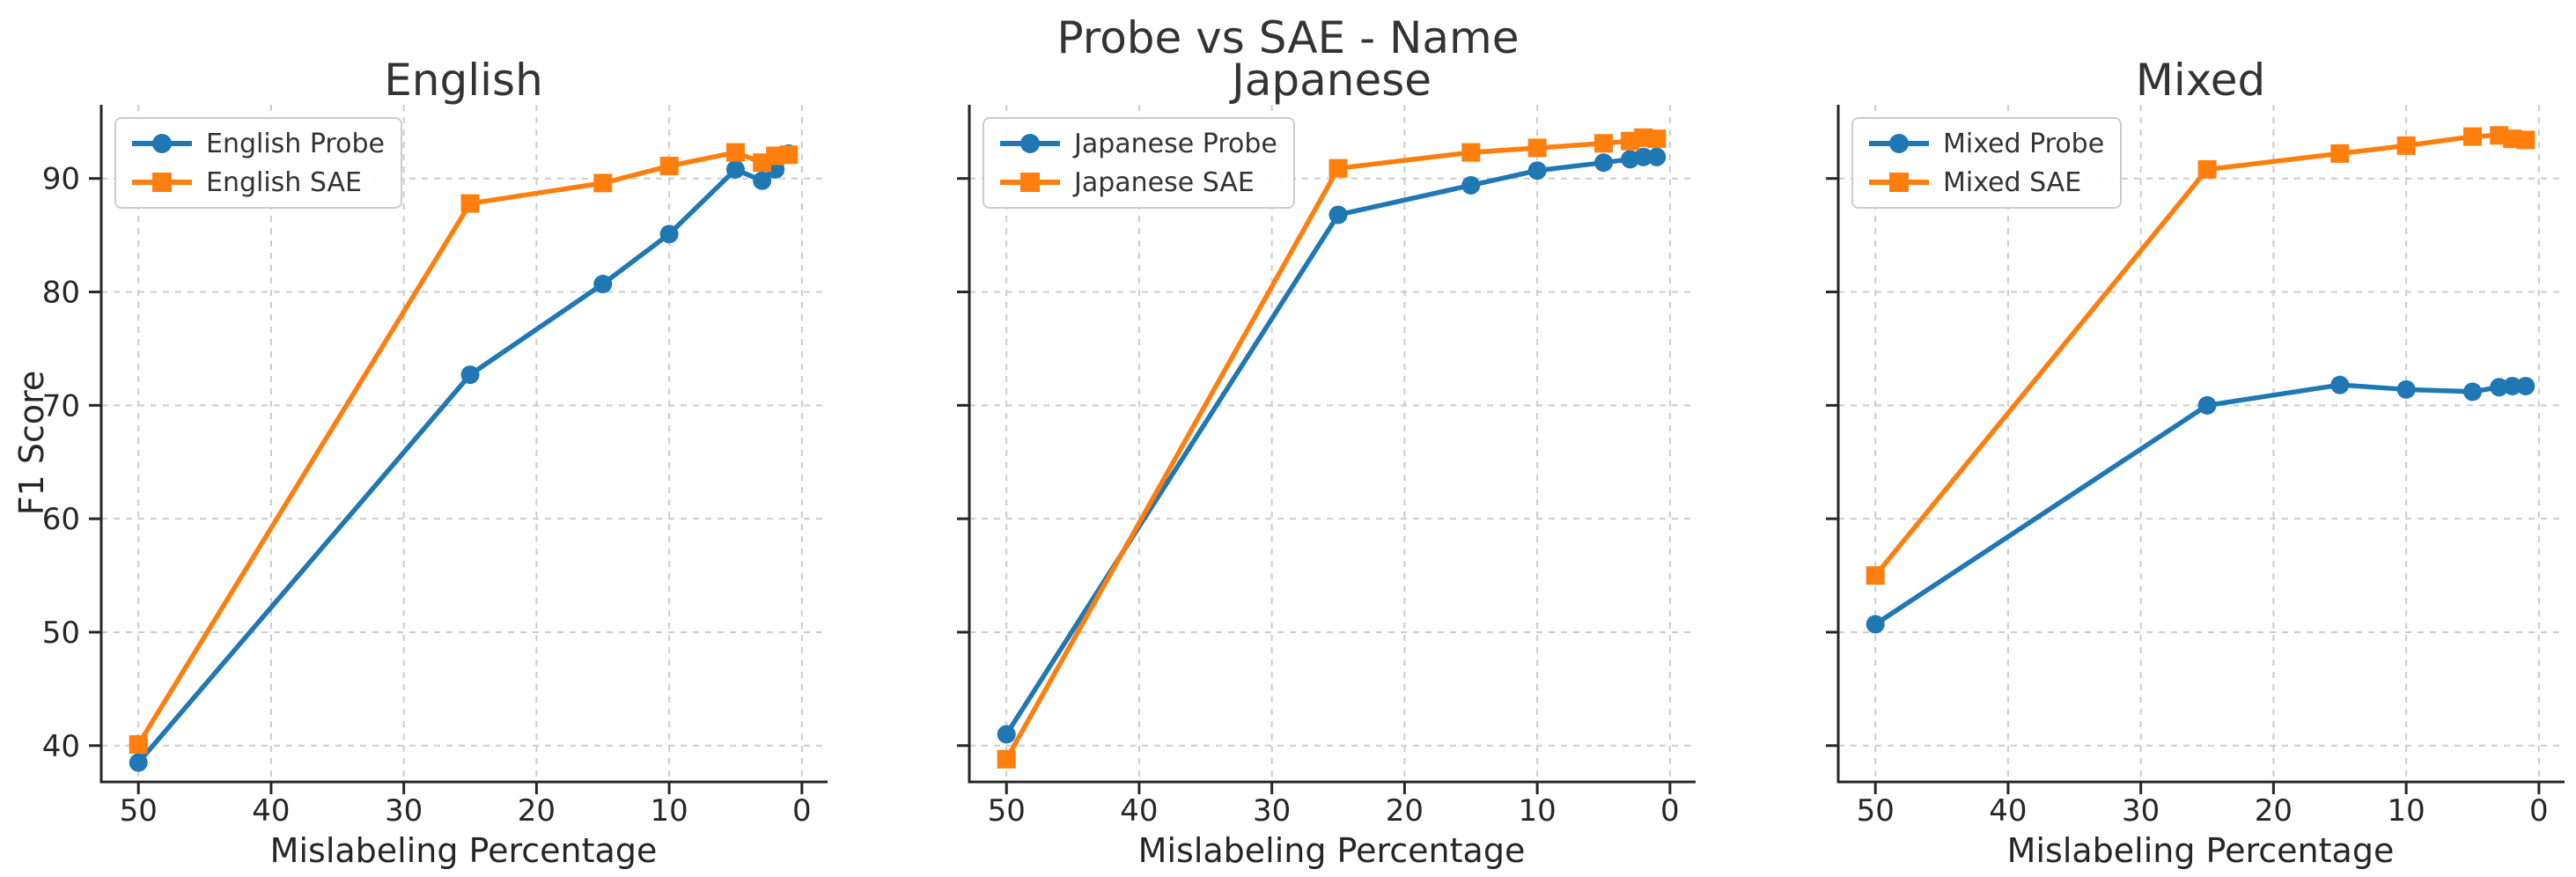 The height and width of the screenshot is (877, 2576). What do you see at coordinates (2200, 850) in the screenshot?
I see `x-axis-label-mixed: Mislabeling Percentage` at bounding box center [2200, 850].